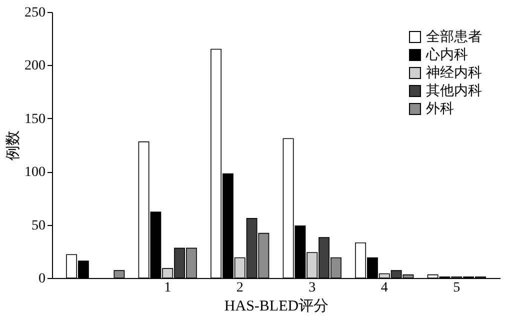 The height and width of the screenshot is (326, 515). I want to click on legend-label: 心内科, so click(446, 55).